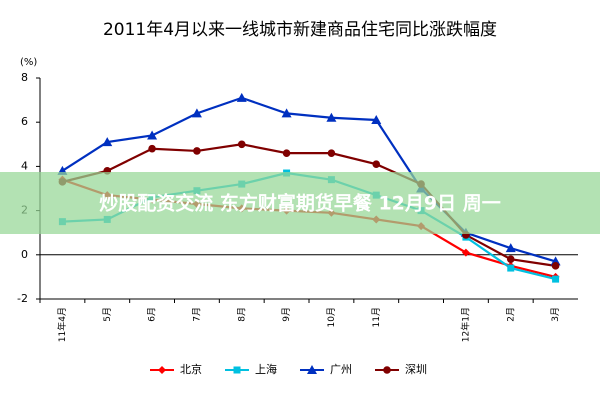 The image size is (600, 400). What do you see at coordinates (22, 298) in the screenshot?
I see `y-tick-label: -2` at bounding box center [22, 298].